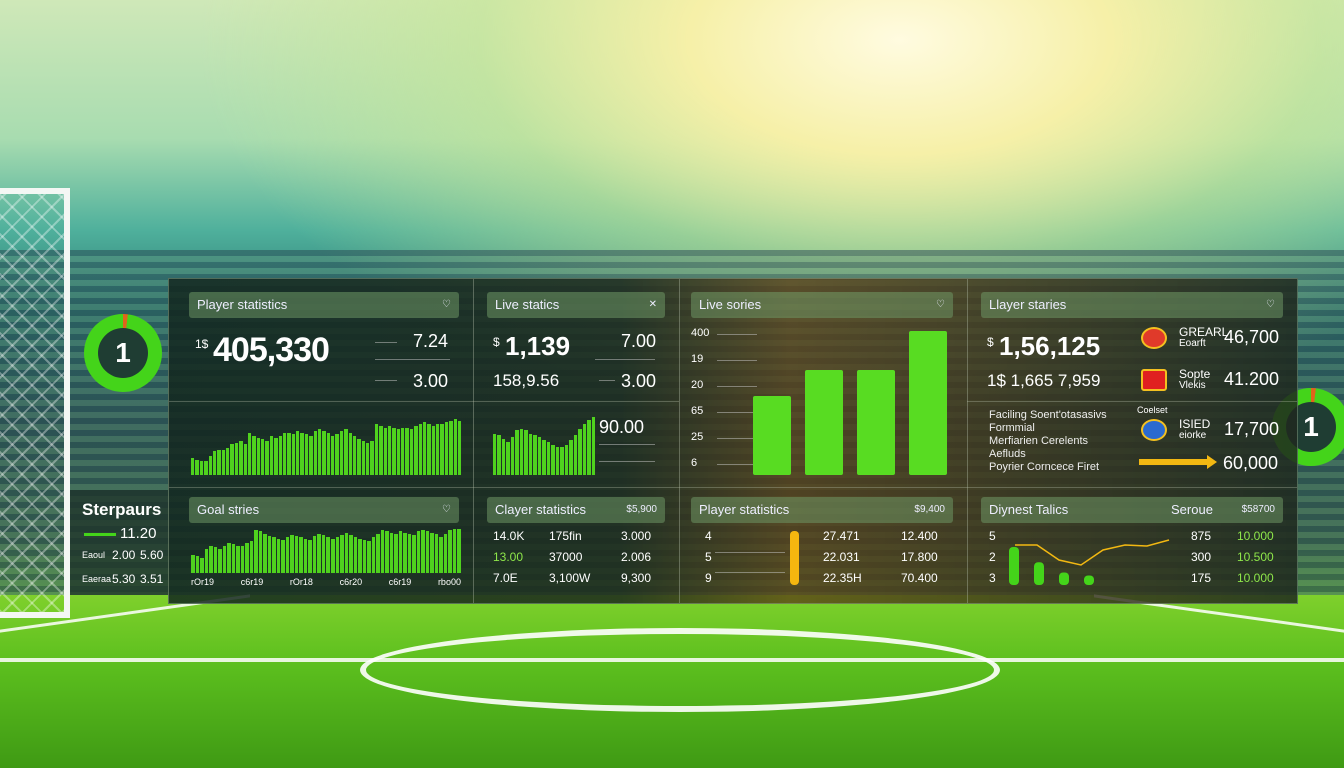  I want to click on table-cell: 27.471, so click(841, 536).